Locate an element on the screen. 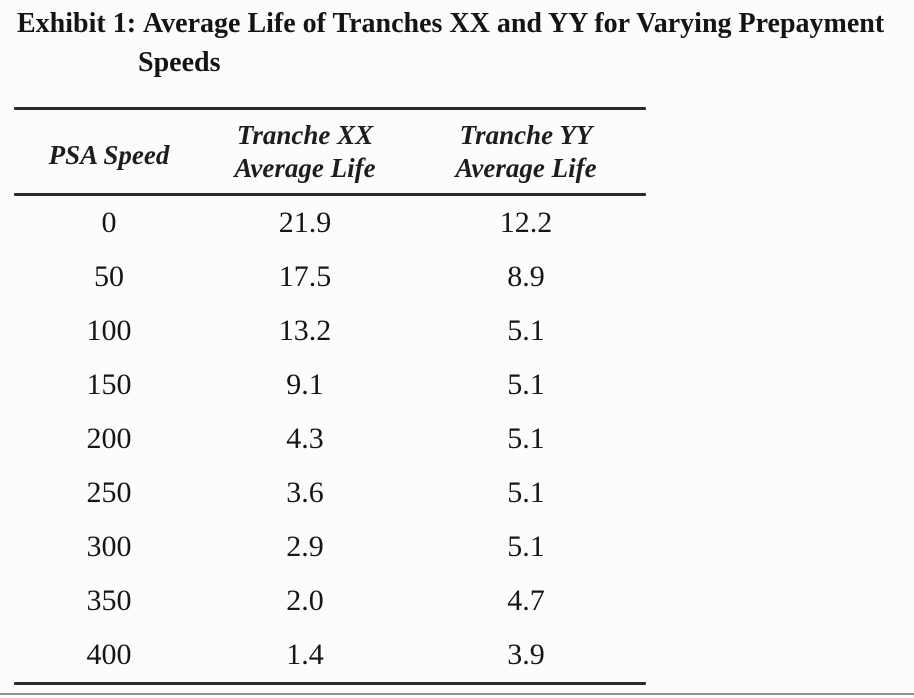 The width and height of the screenshot is (914, 698). table-row: 0 21.9 12.2 is located at coordinates (330, 223).